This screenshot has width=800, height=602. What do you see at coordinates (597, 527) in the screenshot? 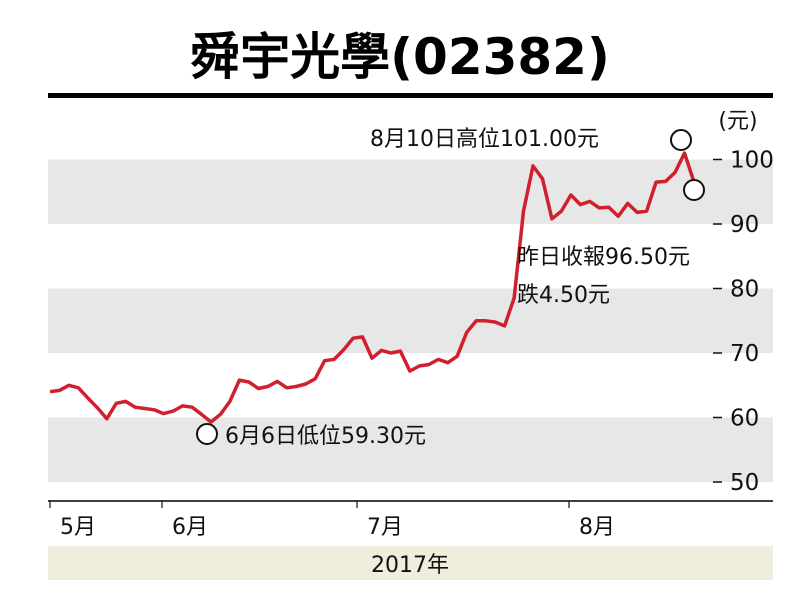
I see `x-tick-label: 8月` at bounding box center [597, 527].